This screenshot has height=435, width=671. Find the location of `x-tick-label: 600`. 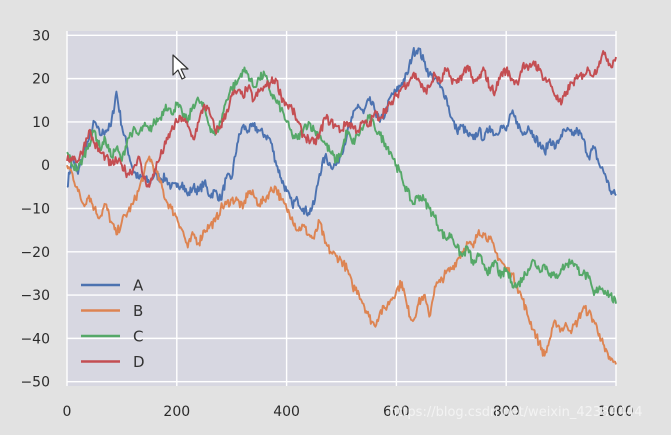

x-tick-label: 600 is located at coordinates (396, 412).